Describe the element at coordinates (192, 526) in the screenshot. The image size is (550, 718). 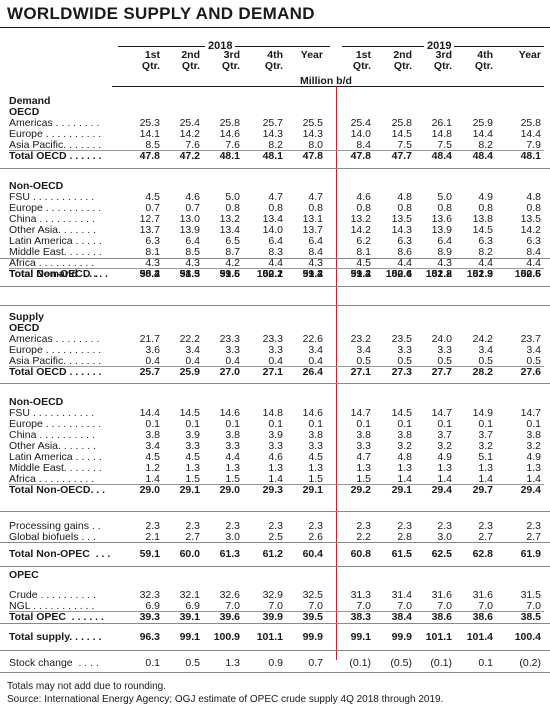
I see `cell-value: 2.3` at that location.